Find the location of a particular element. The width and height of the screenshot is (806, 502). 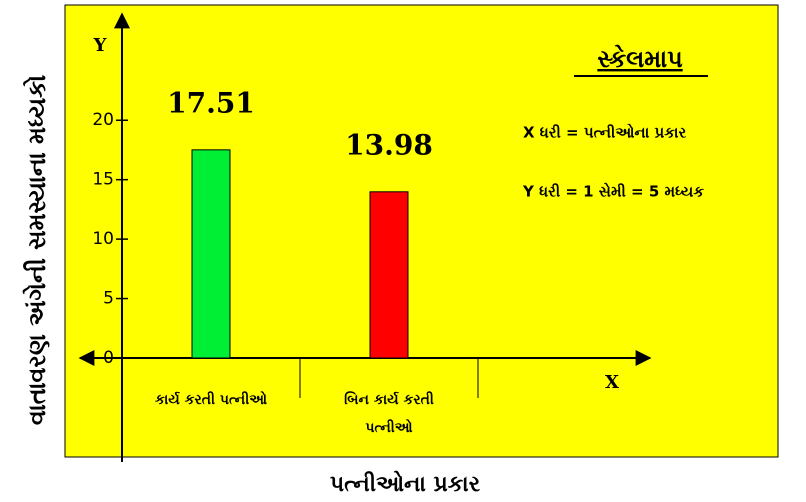

x-axis-title: પત્નીઓના પ્રકાર is located at coordinates (405, 483).